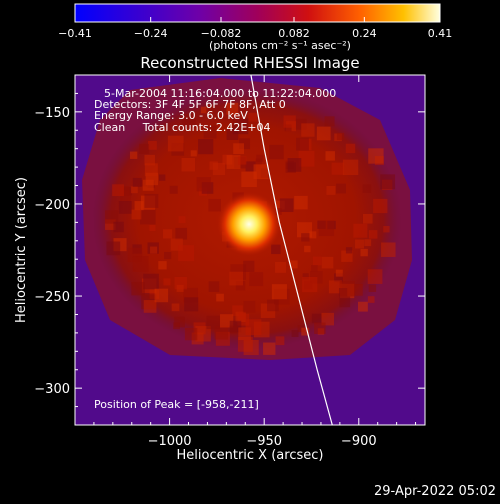  I want to click on y-tick-label: −150, so click(52, 113).